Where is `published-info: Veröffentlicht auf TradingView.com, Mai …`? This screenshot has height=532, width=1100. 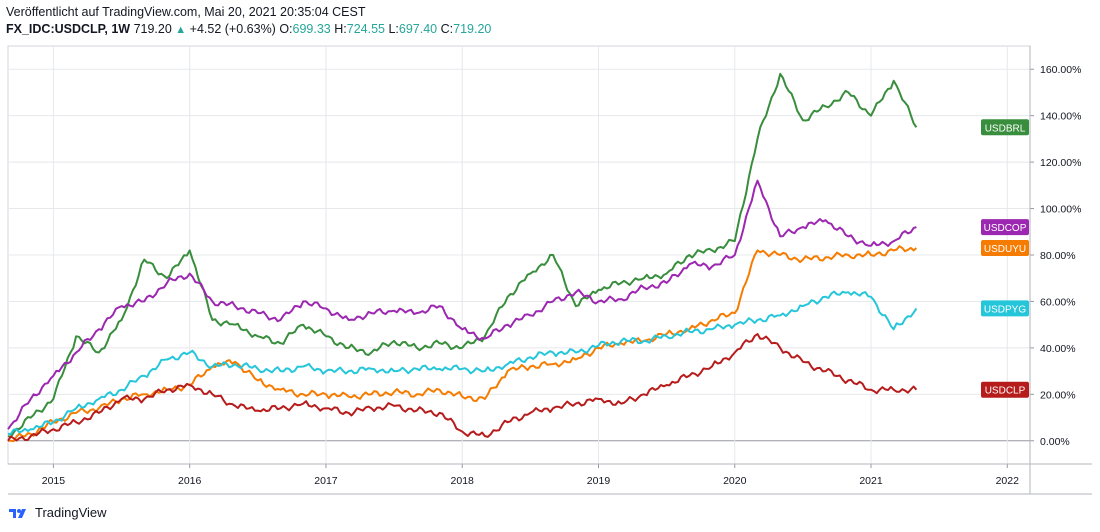 published-info: Veröffentlicht auf TradingView.com, Mai … is located at coordinates (186, 12).